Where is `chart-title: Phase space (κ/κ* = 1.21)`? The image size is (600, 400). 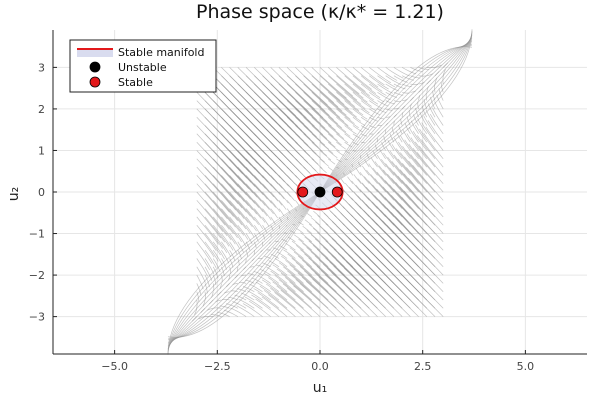
chart-title: Phase space (κ/κ* = 1.21) is located at coordinates (320, 12).